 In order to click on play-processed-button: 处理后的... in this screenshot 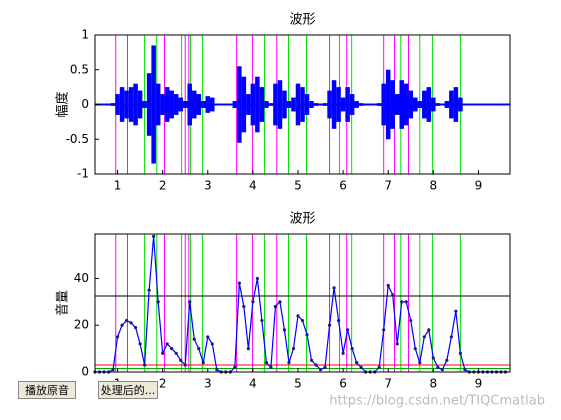, I will do `click(128, 390)`.